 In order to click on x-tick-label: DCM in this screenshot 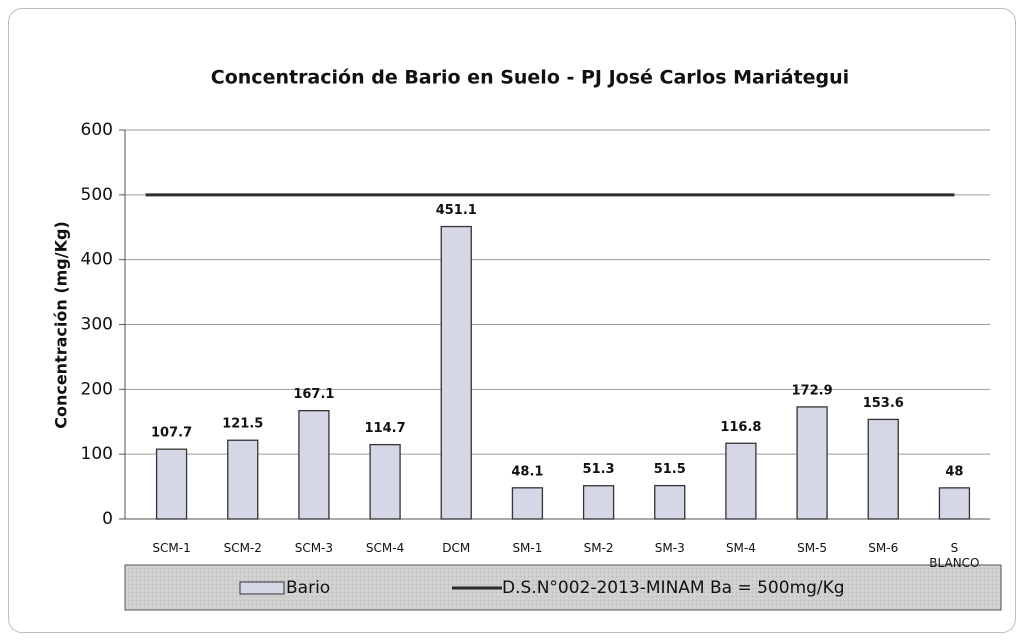, I will do `click(456, 548)`.